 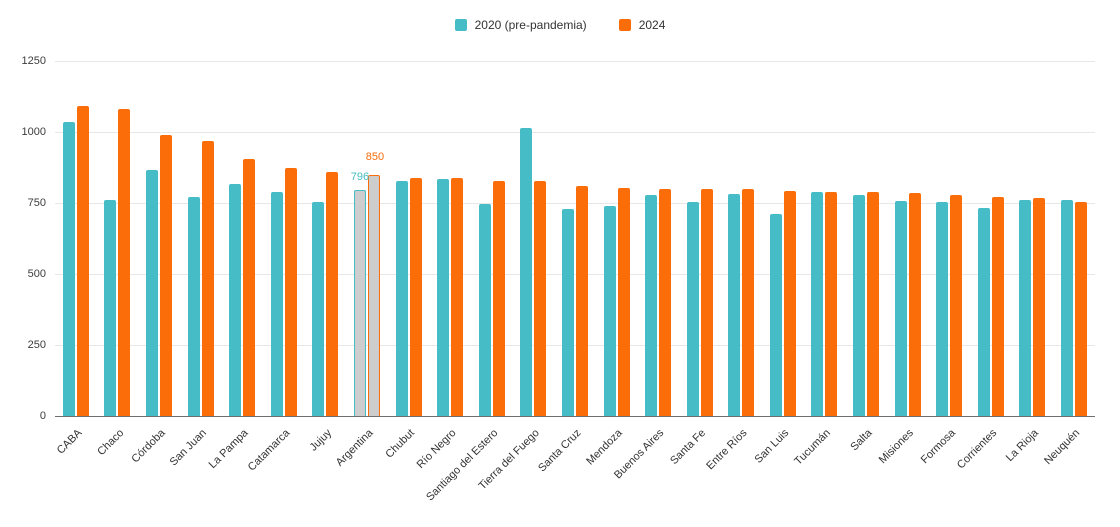 I want to click on x-cell-catamarca: Catamarca, so click(x=275, y=471).